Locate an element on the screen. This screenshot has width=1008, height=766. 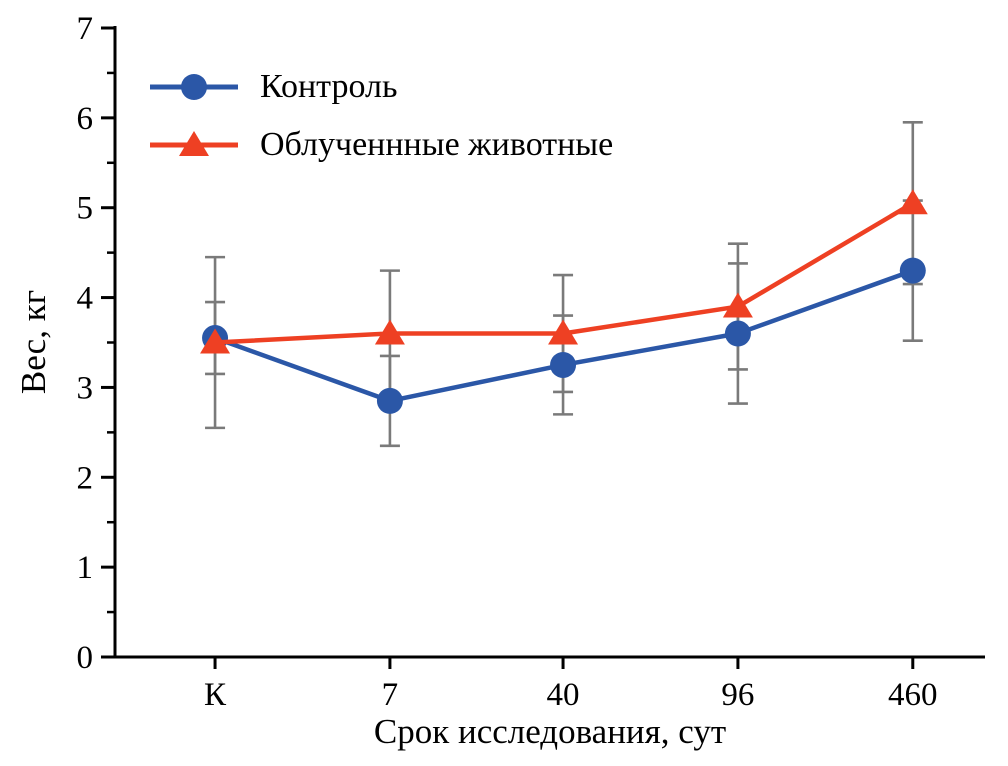
x-axis-title: Срок исследования, сут is located at coordinates (550, 731).